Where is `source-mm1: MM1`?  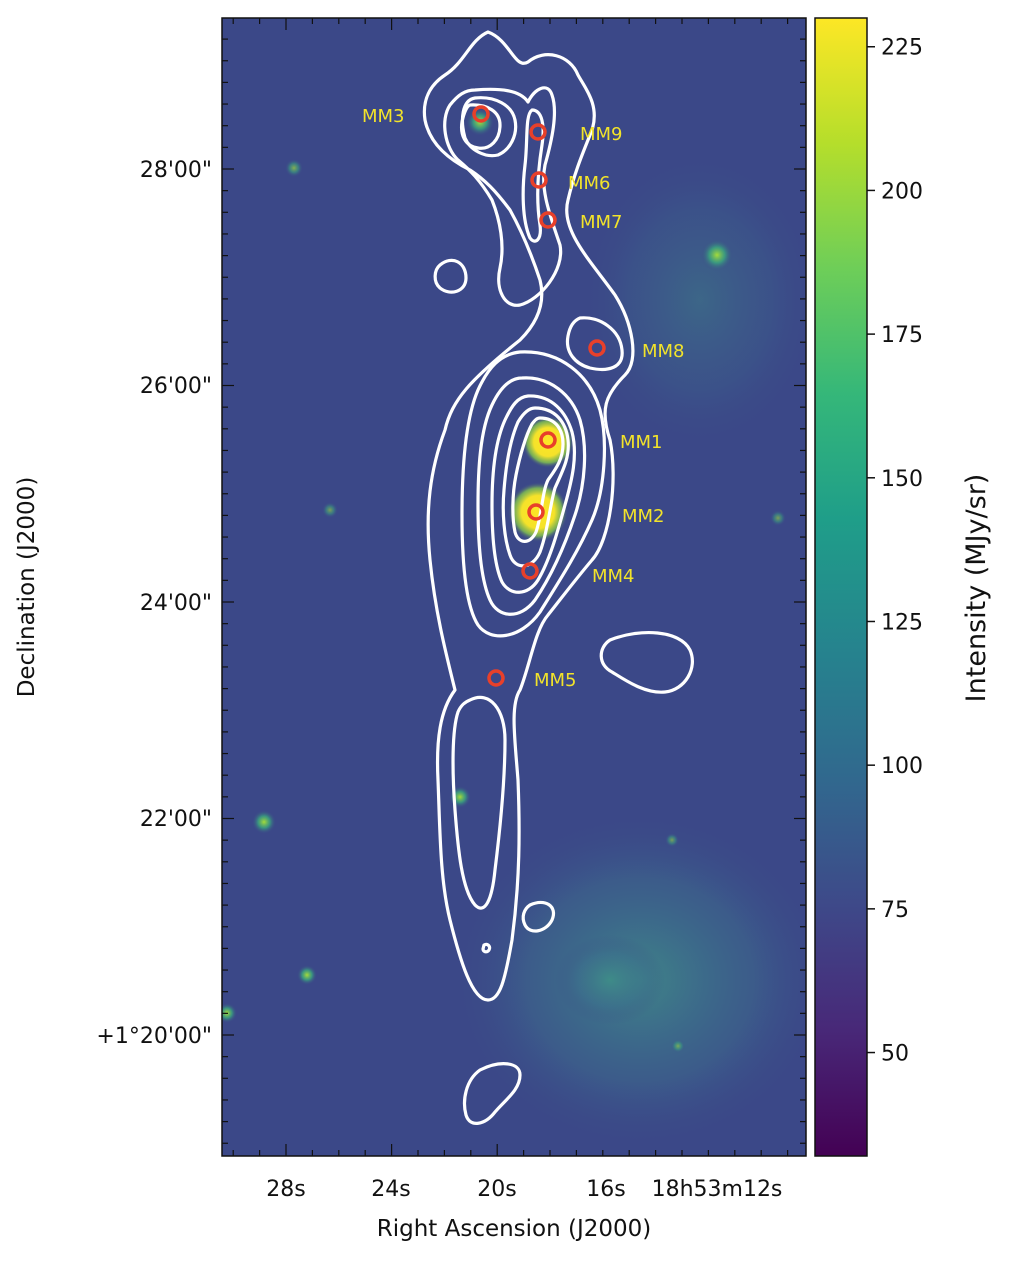
source-mm1: MM1 is located at coordinates (601, 442).